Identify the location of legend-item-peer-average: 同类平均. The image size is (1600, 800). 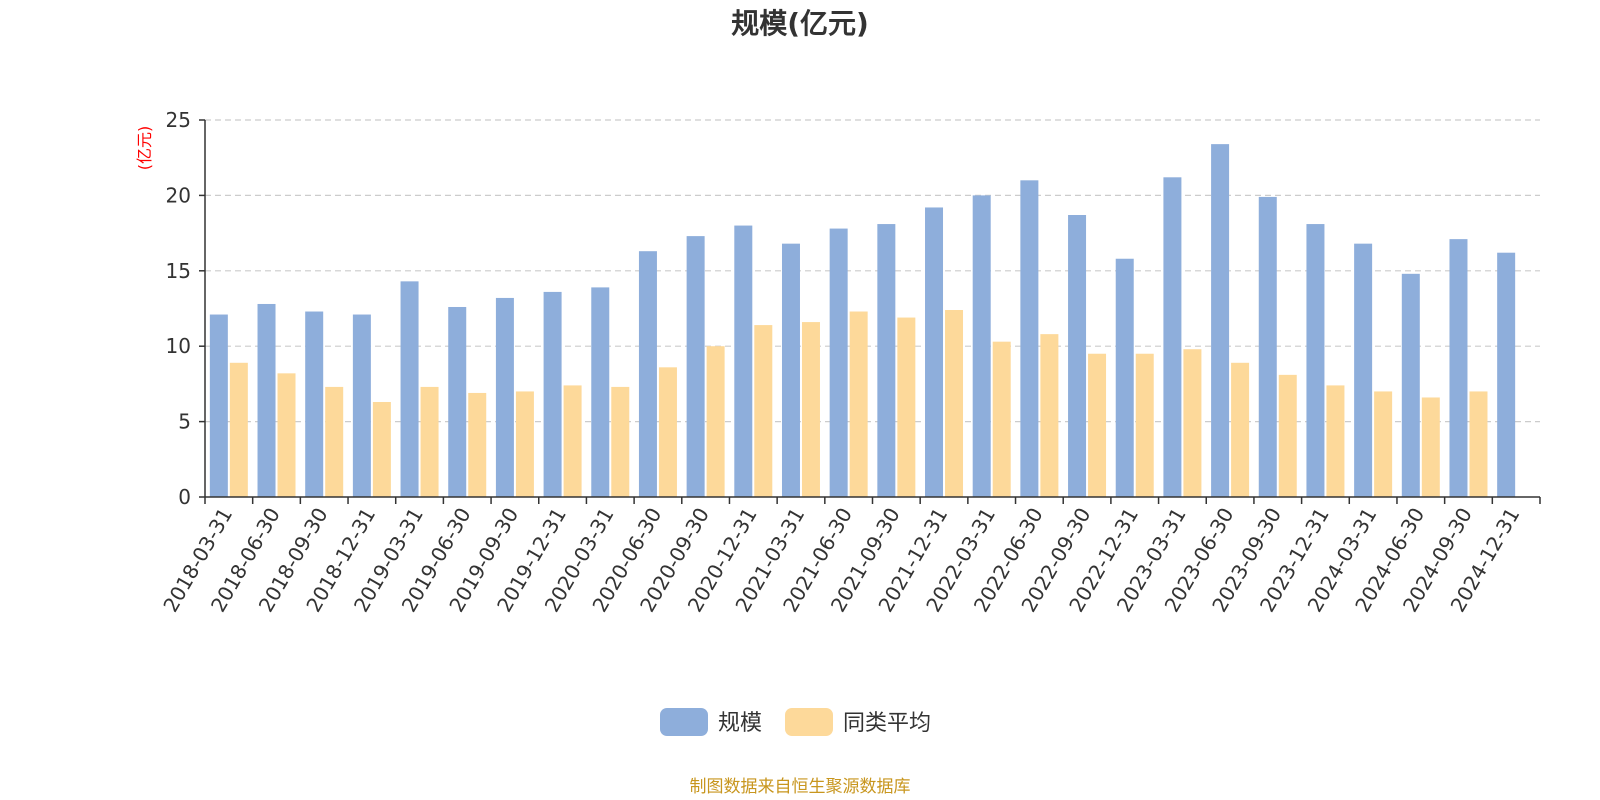
(858, 722).